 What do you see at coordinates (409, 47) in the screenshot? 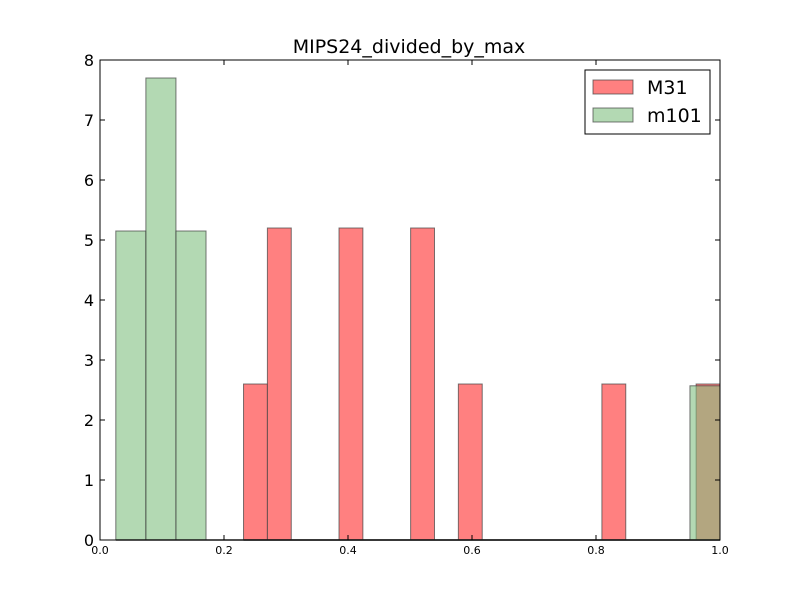
I see `chart-title: MIPS24_divided_by_max` at bounding box center [409, 47].